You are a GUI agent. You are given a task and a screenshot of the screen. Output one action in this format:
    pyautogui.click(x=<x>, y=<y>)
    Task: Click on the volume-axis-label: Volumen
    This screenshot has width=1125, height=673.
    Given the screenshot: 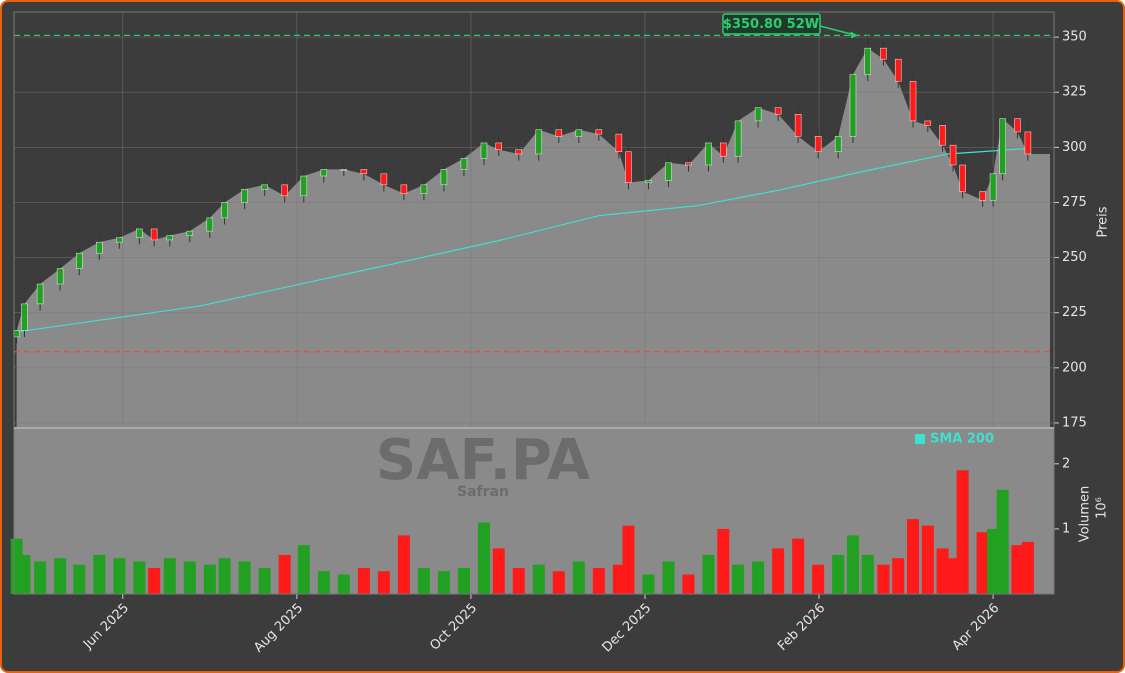 What is the action you would take?
    pyautogui.click(x=1085, y=514)
    